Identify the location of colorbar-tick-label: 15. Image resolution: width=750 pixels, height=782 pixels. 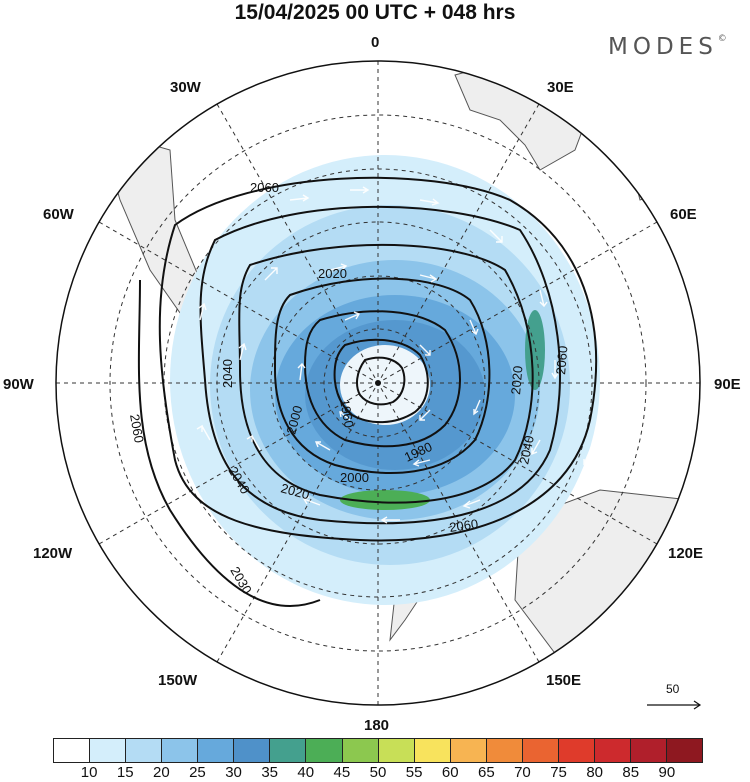
(125, 772).